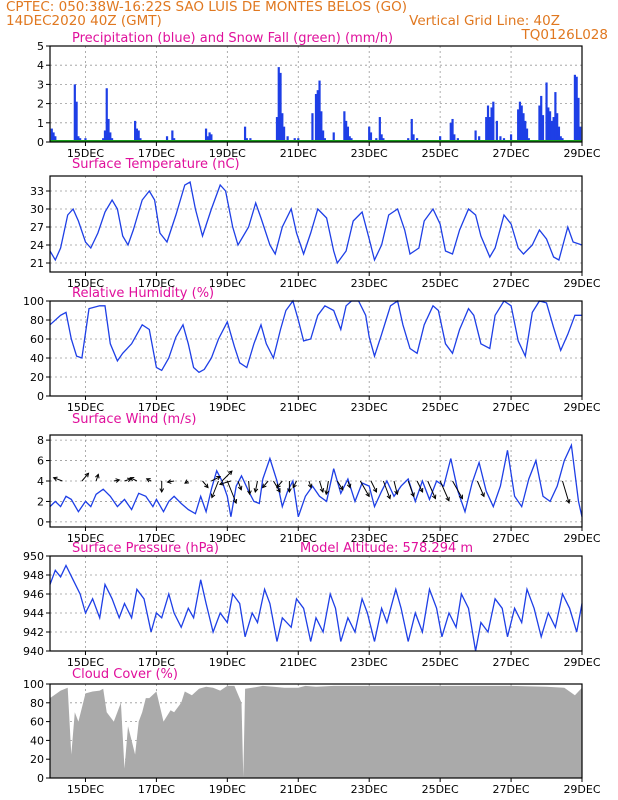  Describe the element at coordinates (298, 538) in the screenshot. I see `x-tick-label: 21DEC` at that location.